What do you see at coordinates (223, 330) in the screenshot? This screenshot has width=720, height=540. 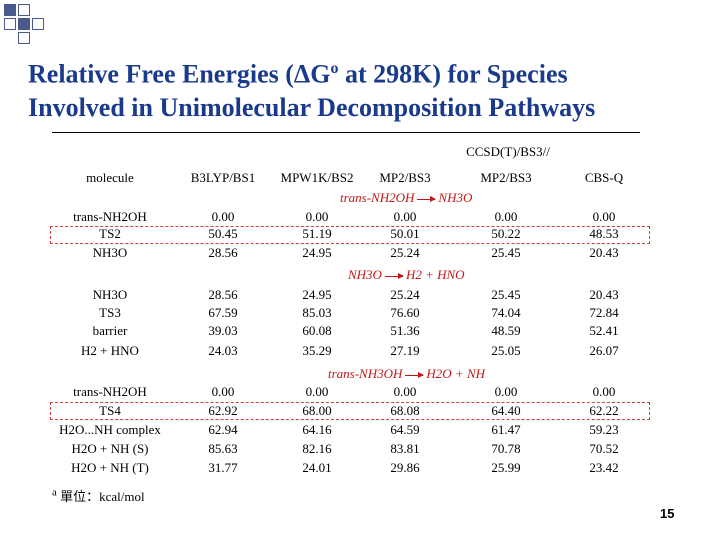 I see `energy-value: 39.03` at bounding box center [223, 330].